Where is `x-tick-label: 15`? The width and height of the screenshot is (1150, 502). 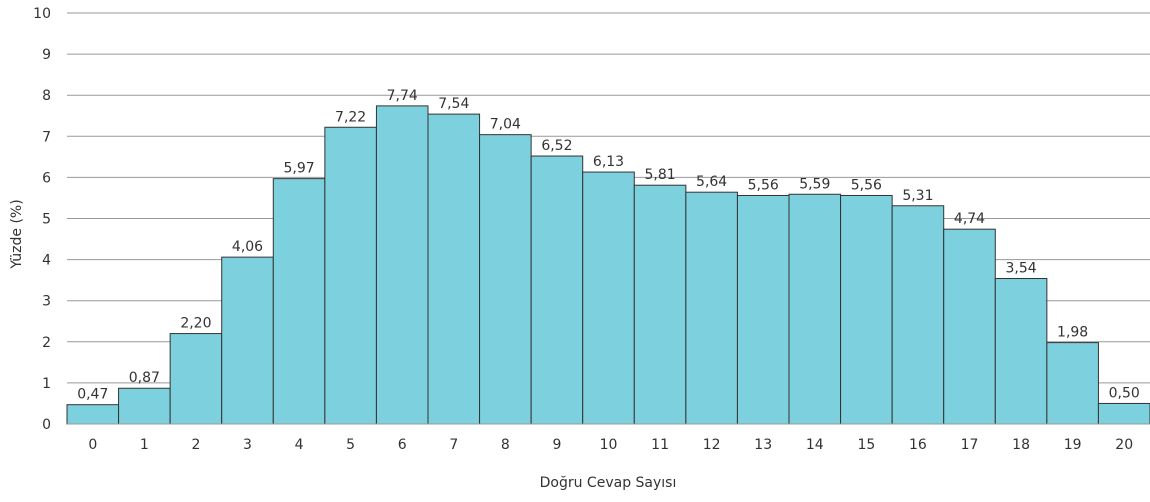
x-tick-label: 15 is located at coordinates (866, 445).